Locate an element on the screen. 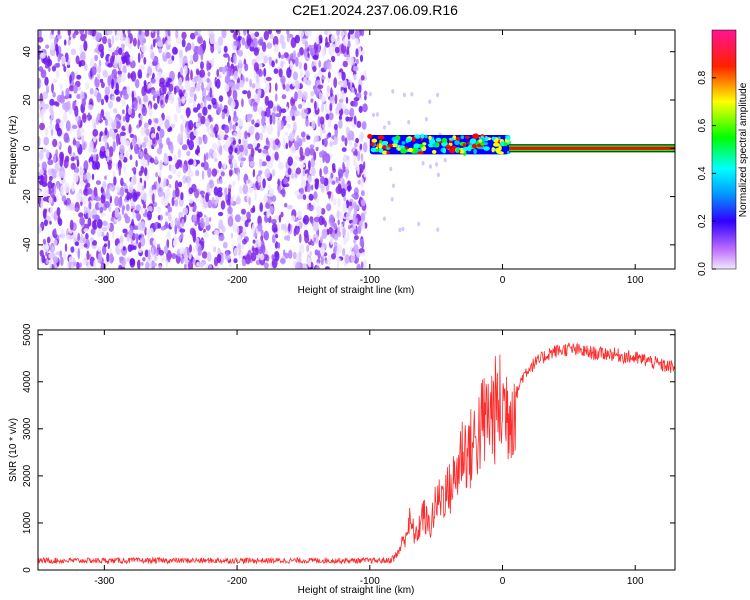 The image size is (750, 600). colorbar-tick-label: 0.4 is located at coordinates (702, 173).